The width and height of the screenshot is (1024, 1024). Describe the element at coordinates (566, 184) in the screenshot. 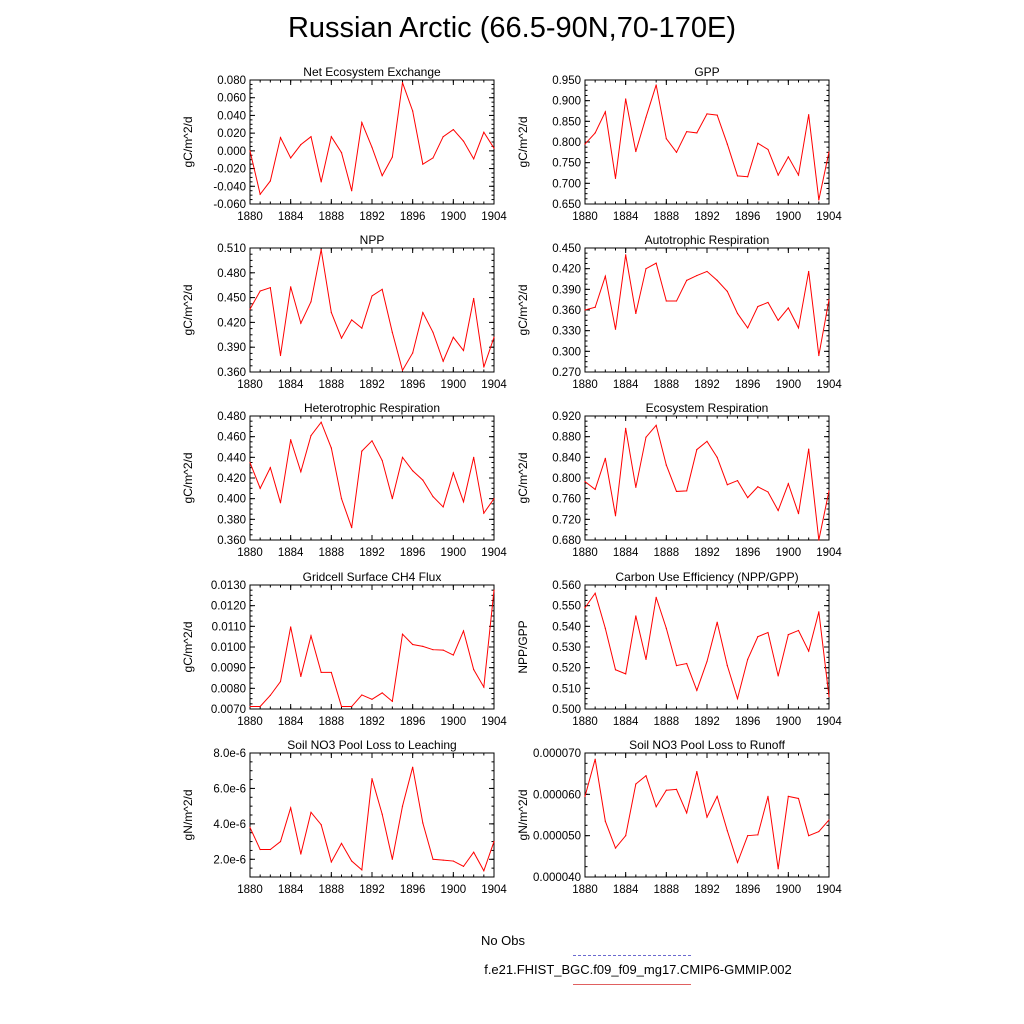

I see `y-tick-label: 0.700` at that location.